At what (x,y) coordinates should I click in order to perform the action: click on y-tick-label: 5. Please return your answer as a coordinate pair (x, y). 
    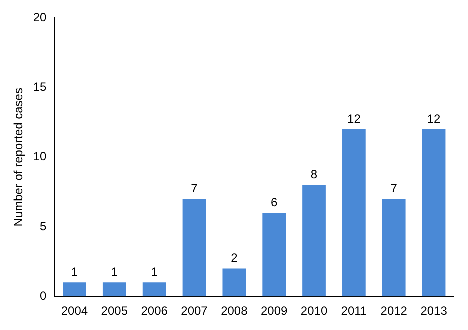
    Looking at the image, I should click on (44, 226).